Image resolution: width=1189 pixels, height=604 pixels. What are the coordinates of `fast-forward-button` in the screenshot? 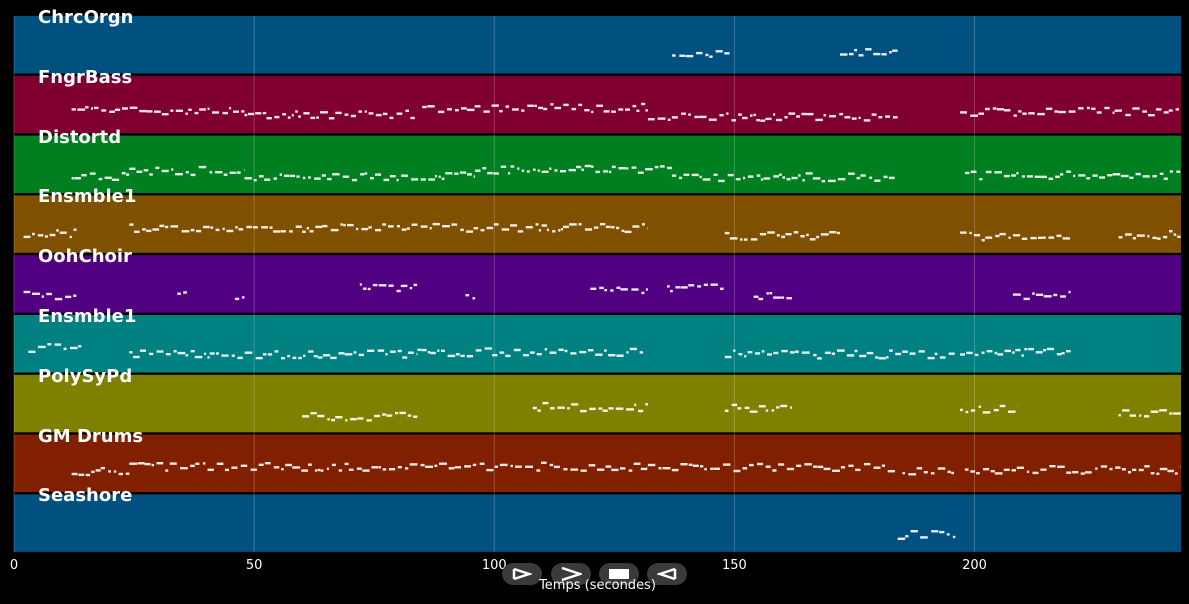 It's located at (571, 574).